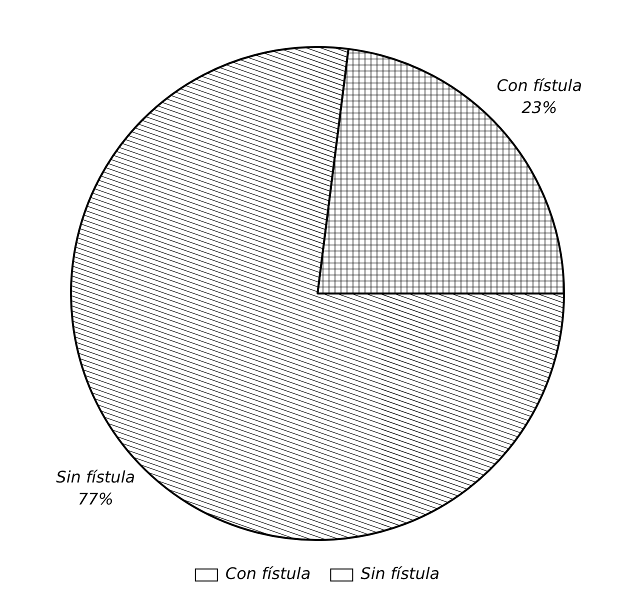 The height and width of the screenshot is (603, 635). Describe the element at coordinates (400, 574) in the screenshot. I see `legend-label: Sin fístula` at that location.